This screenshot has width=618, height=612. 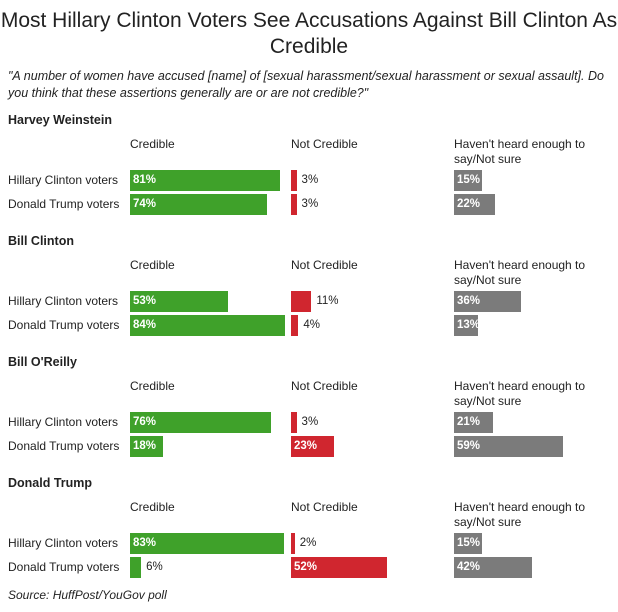 I want to click on data-label: 21%, so click(x=469, y=422).